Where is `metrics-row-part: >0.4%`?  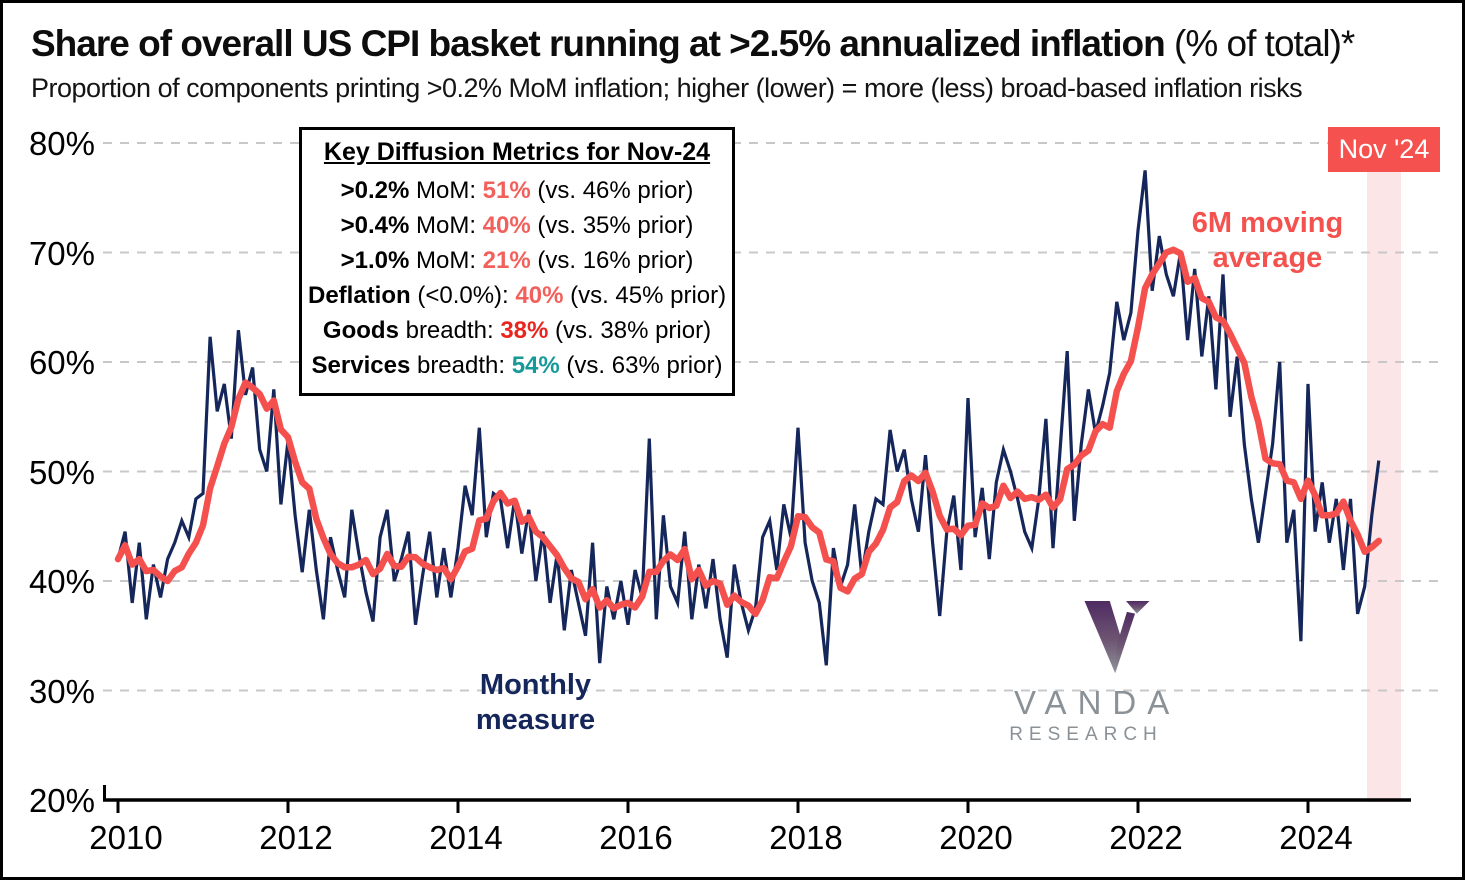 metrics-row-part: >0.4% is located at coordinates (375, 225).